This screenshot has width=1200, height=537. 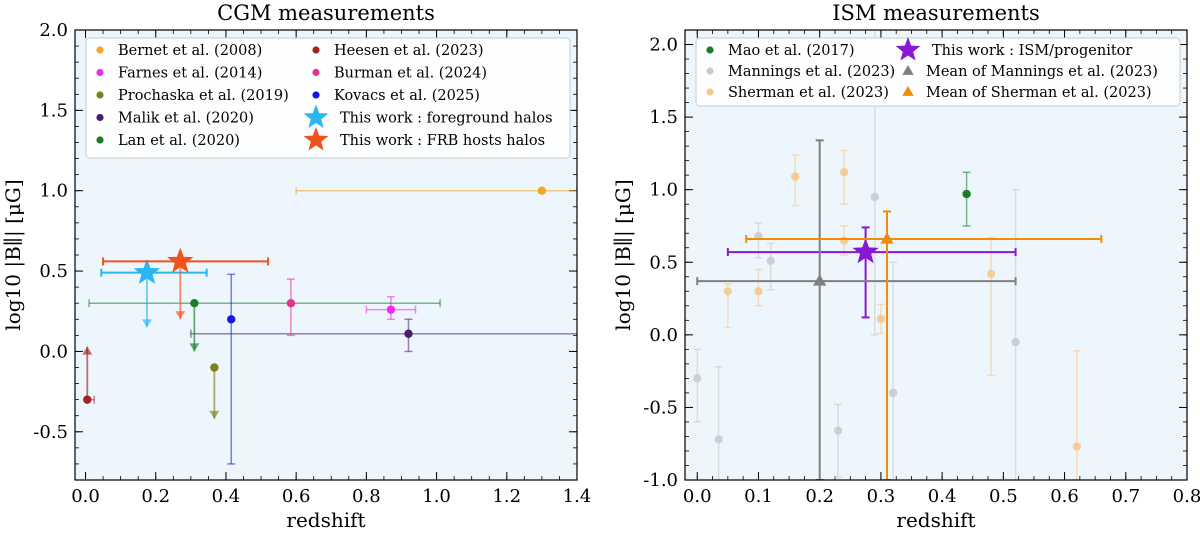 I want to click on legend-item-burman-et-al-2024: Burman et al. (2024), so click(x=399, y=74).